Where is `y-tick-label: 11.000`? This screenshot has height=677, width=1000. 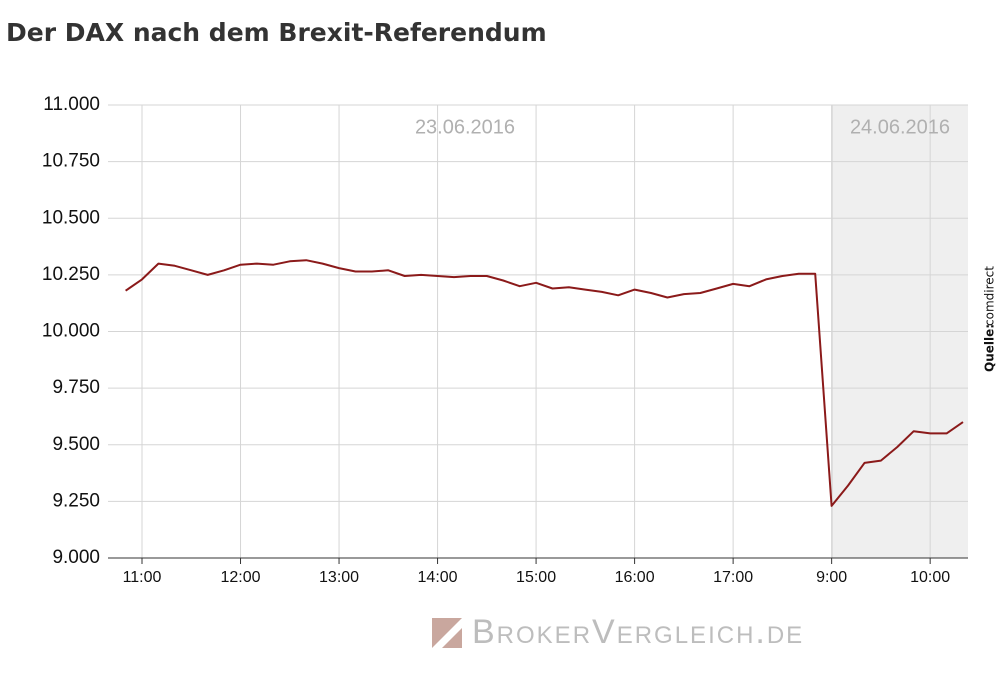
y-tick-label: 11.000 is located at coordinates (71, 104).